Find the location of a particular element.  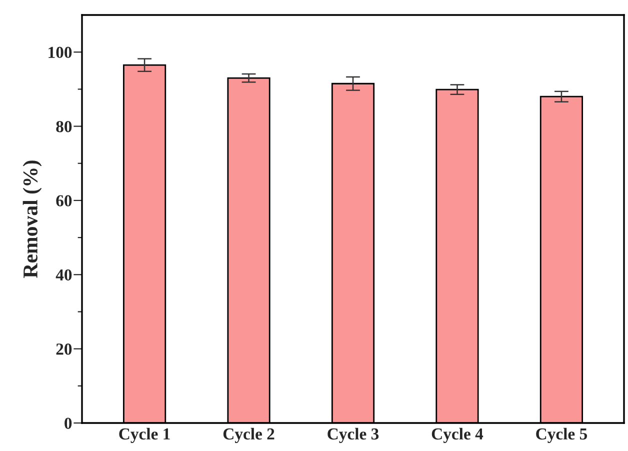

x-tick-label: Cycle 2 is located at coordinates (248, 436).